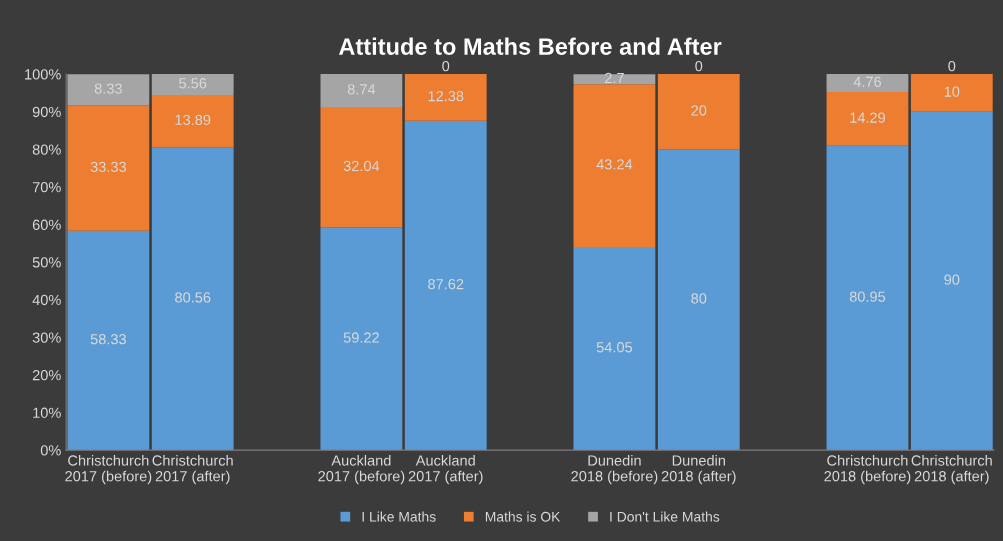 This screenshot has width=1003, height=541. I want to click on y-tick-label: 30%, so click(46, 337).